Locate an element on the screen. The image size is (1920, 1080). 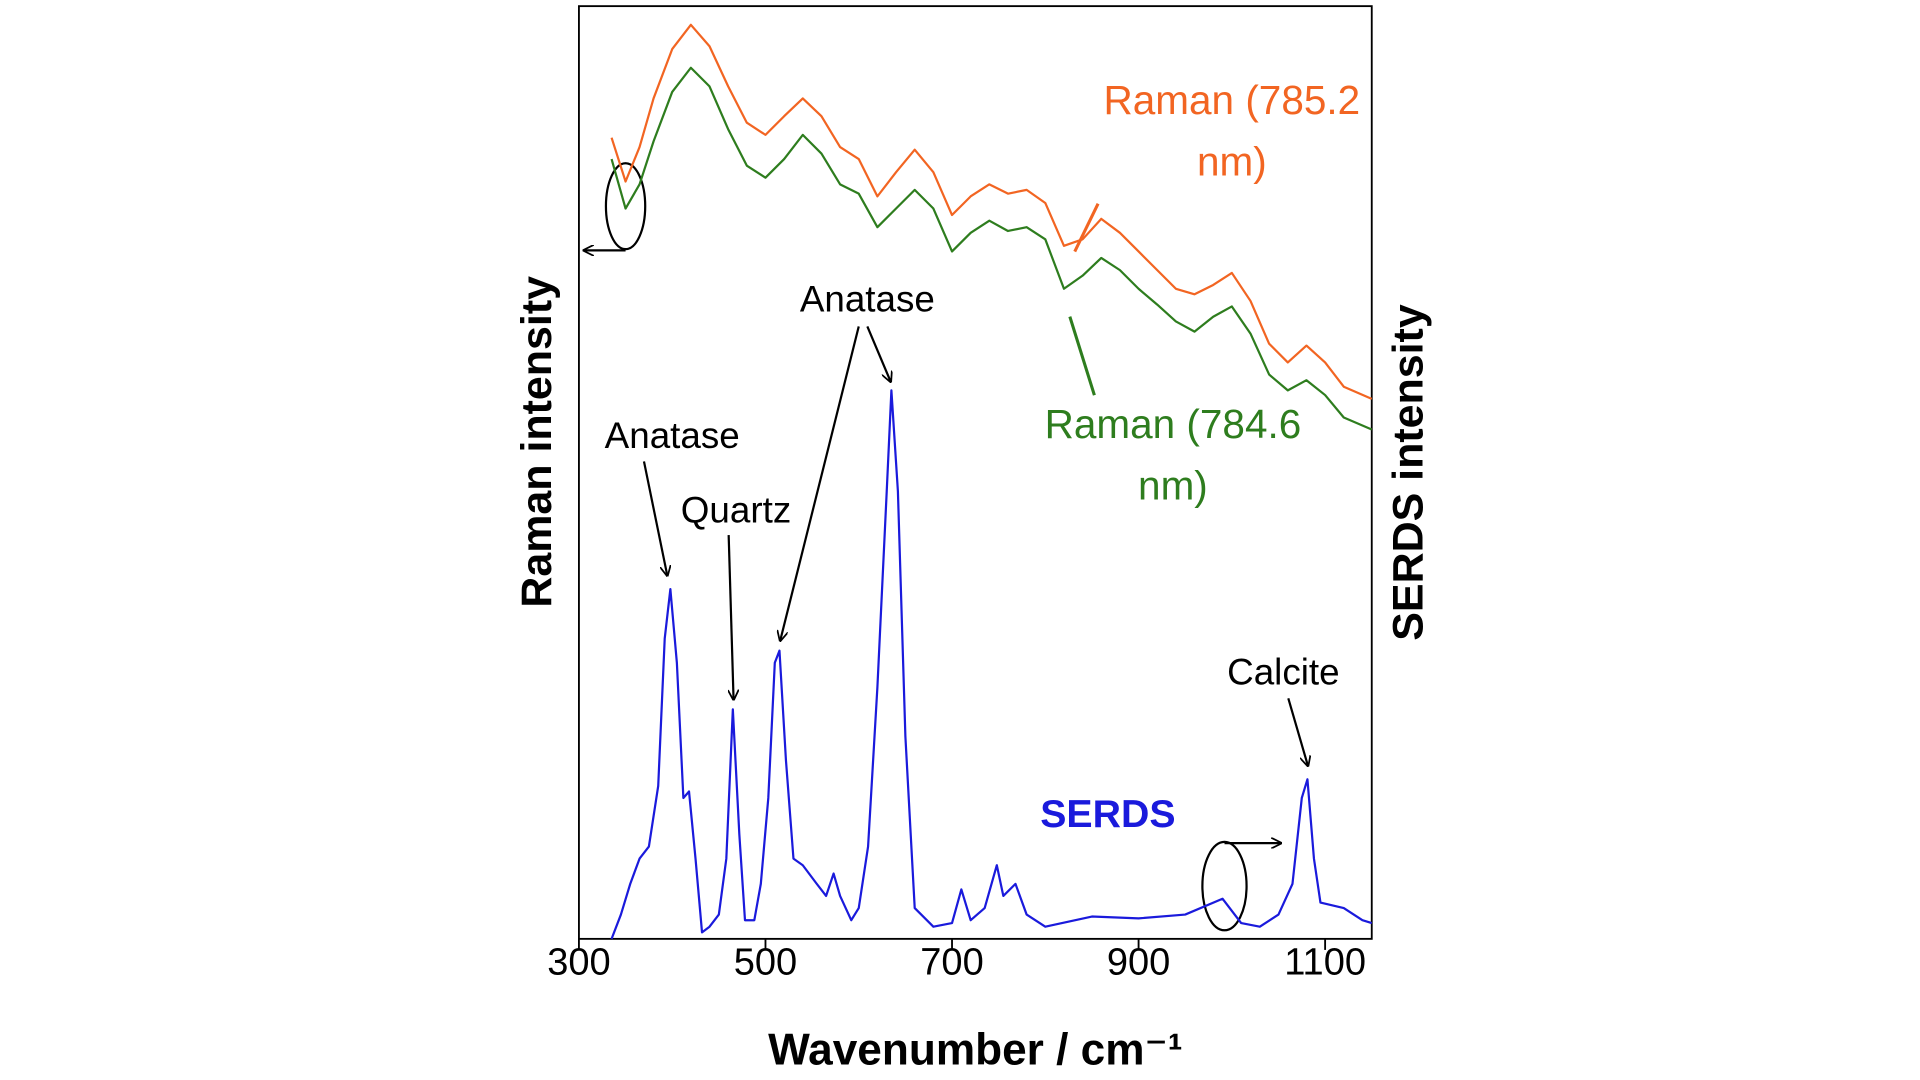
x-tick-label: 300 is located at coordinates (578, 963).